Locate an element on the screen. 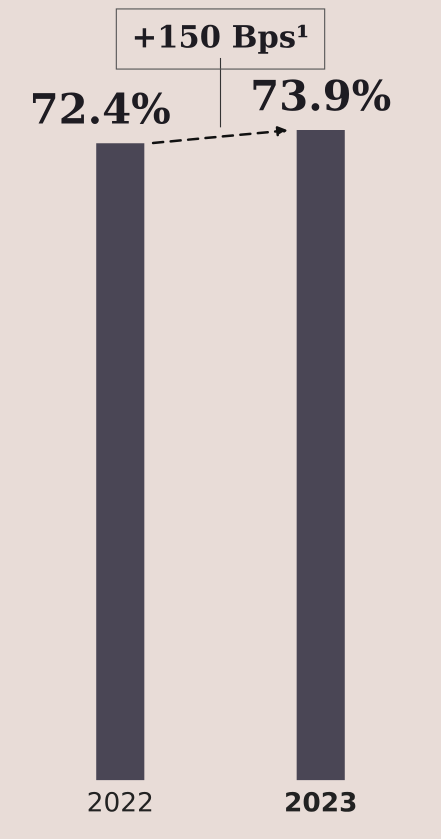 Image resolution: width=441 pixels, height=839 pixels. x-tick-label: 2023 is located at coordinates (321, 802).